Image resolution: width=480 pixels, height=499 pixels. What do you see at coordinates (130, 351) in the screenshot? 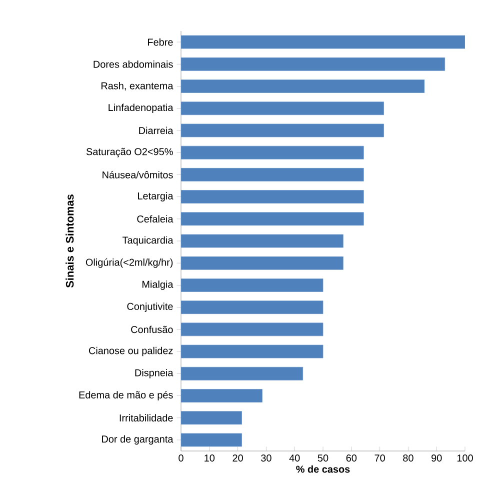
I see `y-tick-label: Cianose ou palidez` at bounding box center [130, 351].